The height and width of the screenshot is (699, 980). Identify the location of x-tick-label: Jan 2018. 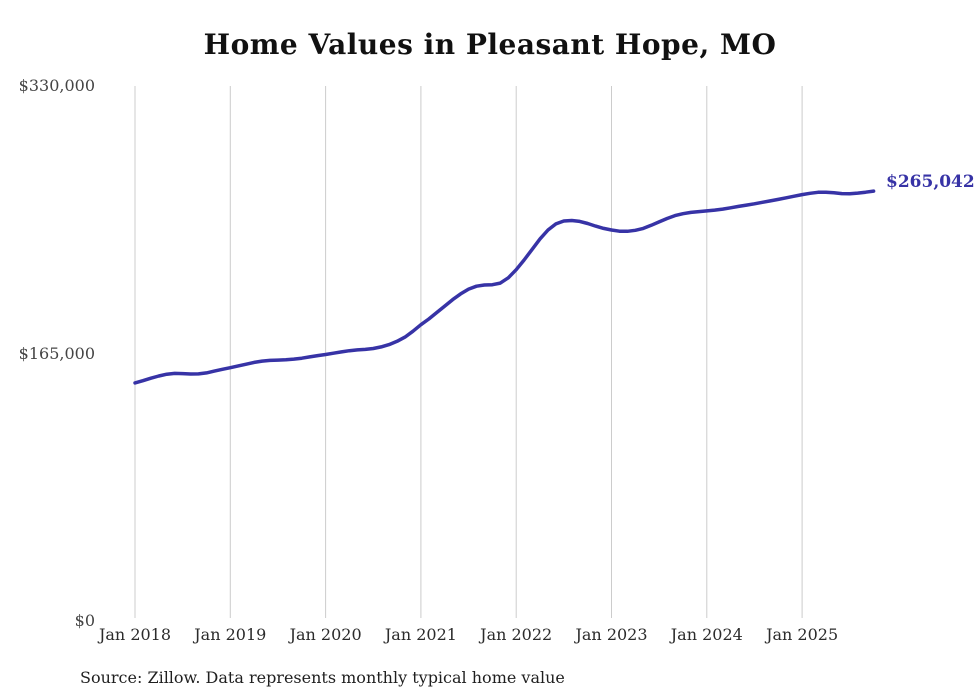
(135, 634).